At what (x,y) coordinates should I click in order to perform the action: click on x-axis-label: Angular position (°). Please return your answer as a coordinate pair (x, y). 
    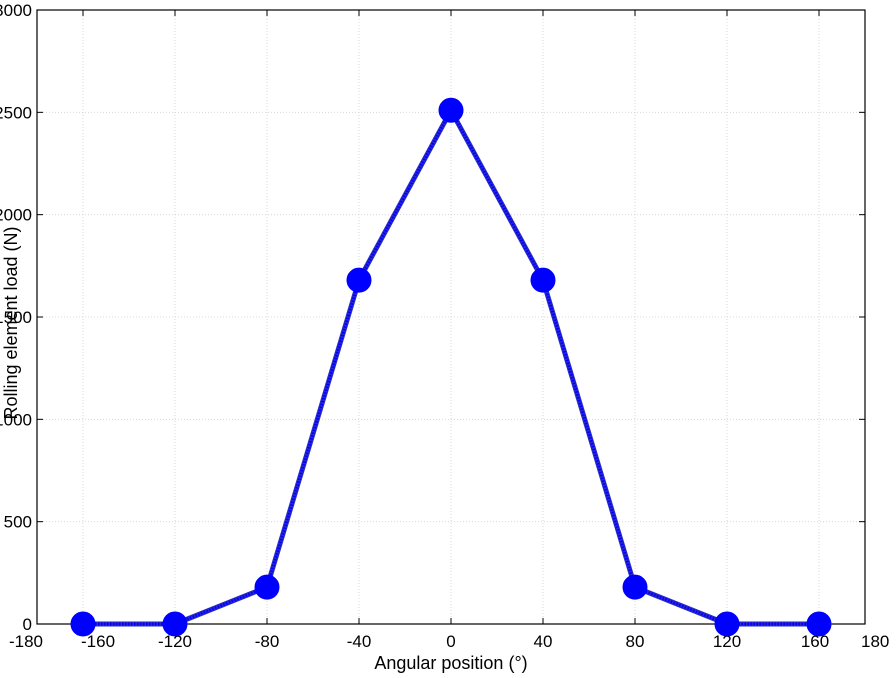
    Looking at the image, I should click on (450, 663).